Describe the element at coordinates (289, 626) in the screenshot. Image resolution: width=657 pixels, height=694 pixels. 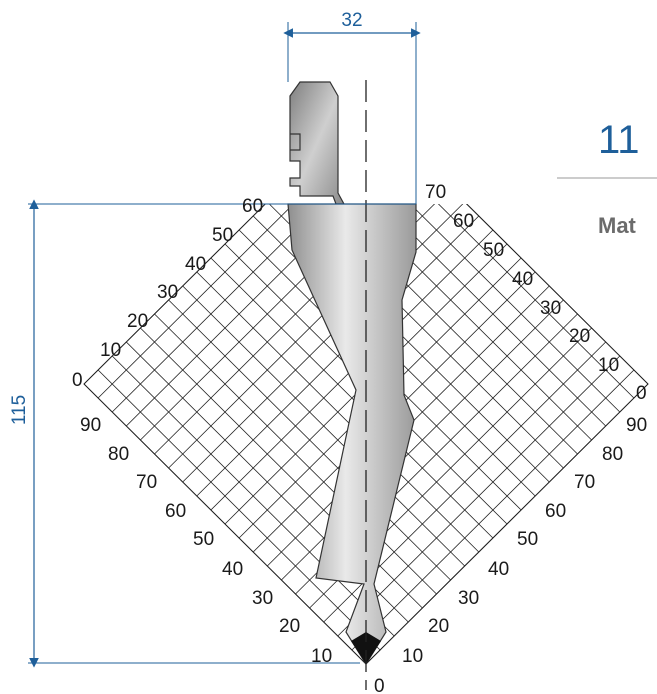
I see `scale-left-lower: 20` at that location.